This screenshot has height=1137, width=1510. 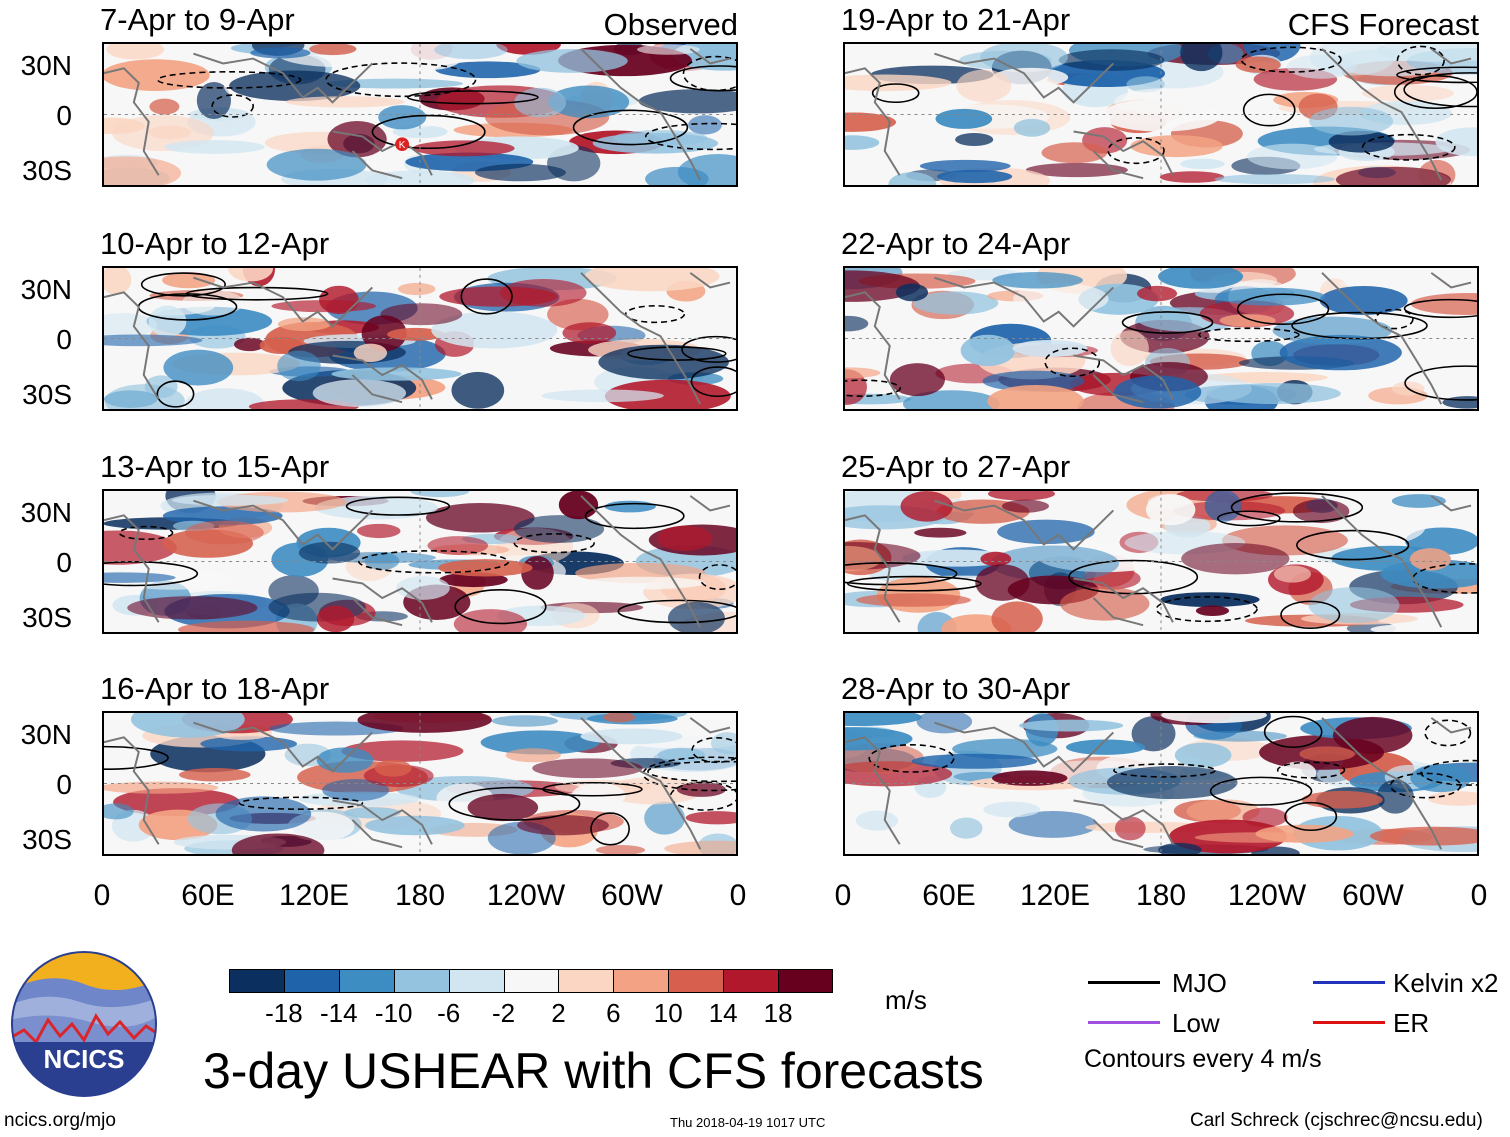 I want to click on storm-marker-label: K, so click(x=402, y=145).